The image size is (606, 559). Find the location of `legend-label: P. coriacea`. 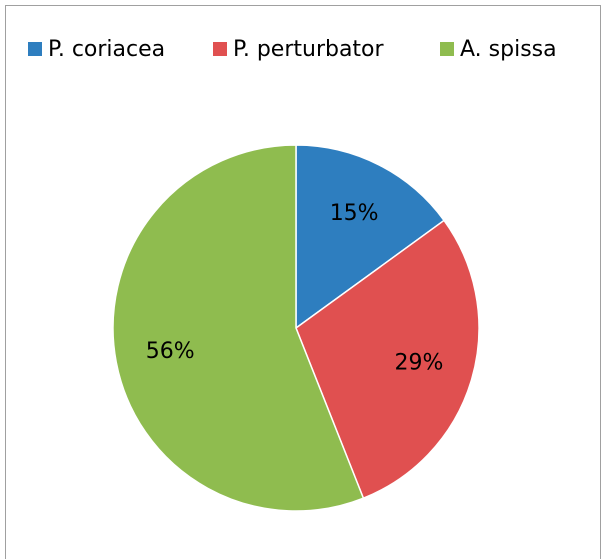

legend-label: P. coriacea is located at coordinates (106, 49).